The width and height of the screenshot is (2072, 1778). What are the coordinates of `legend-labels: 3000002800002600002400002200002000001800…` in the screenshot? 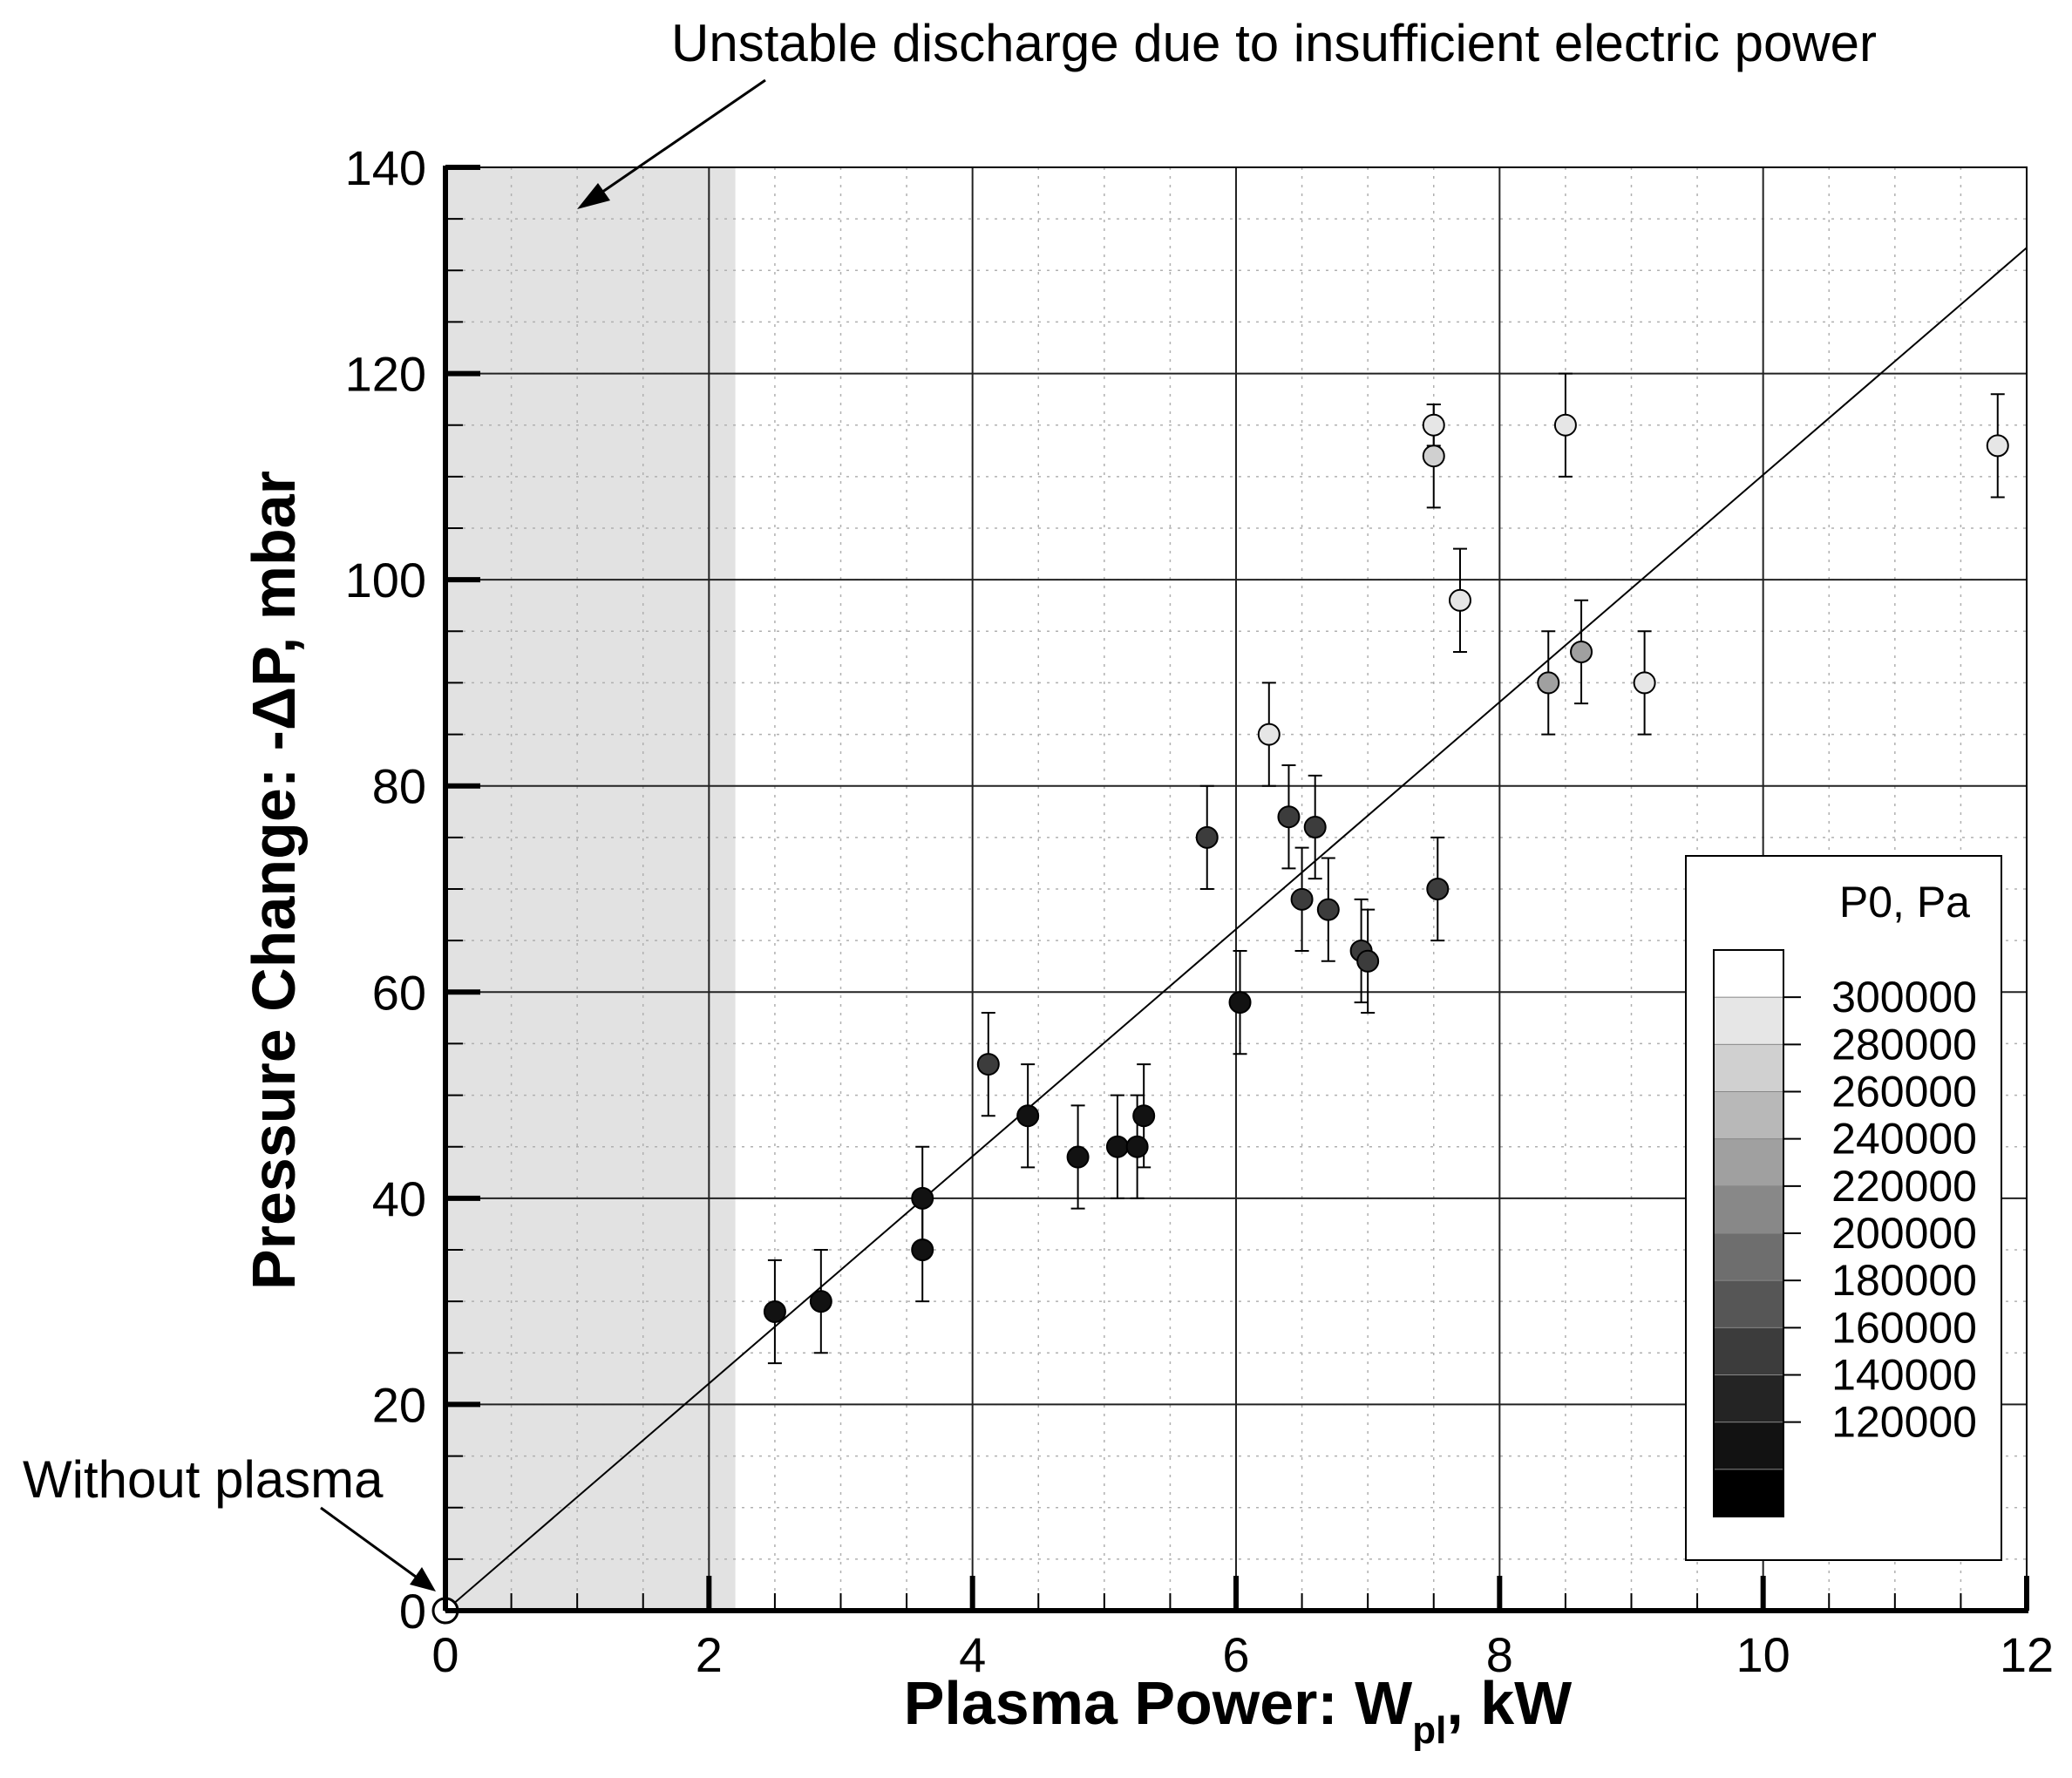 It's located at (1880, 1210).